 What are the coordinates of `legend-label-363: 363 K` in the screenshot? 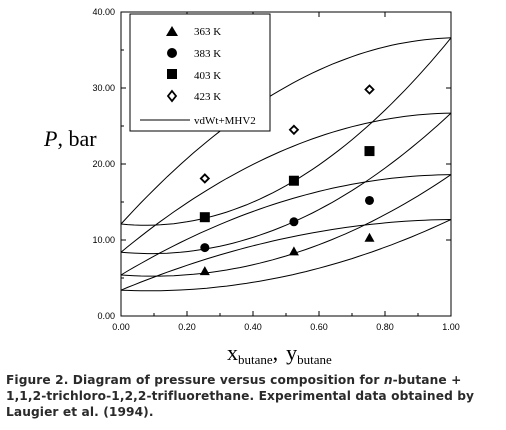 It's located at (207, 32).